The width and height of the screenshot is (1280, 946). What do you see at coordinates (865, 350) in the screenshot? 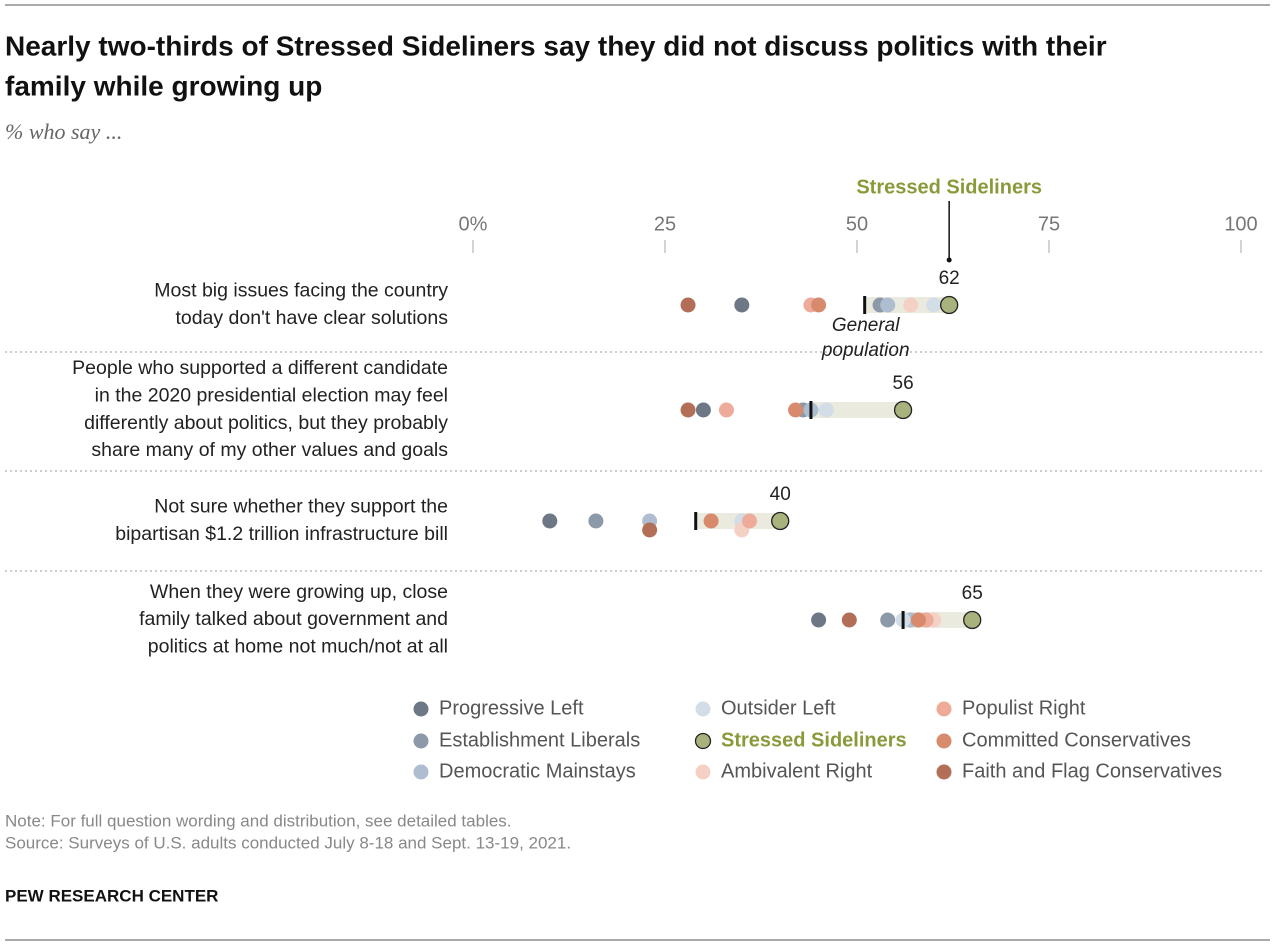
I see `reference-label: population` at bounding box center [865, 350].